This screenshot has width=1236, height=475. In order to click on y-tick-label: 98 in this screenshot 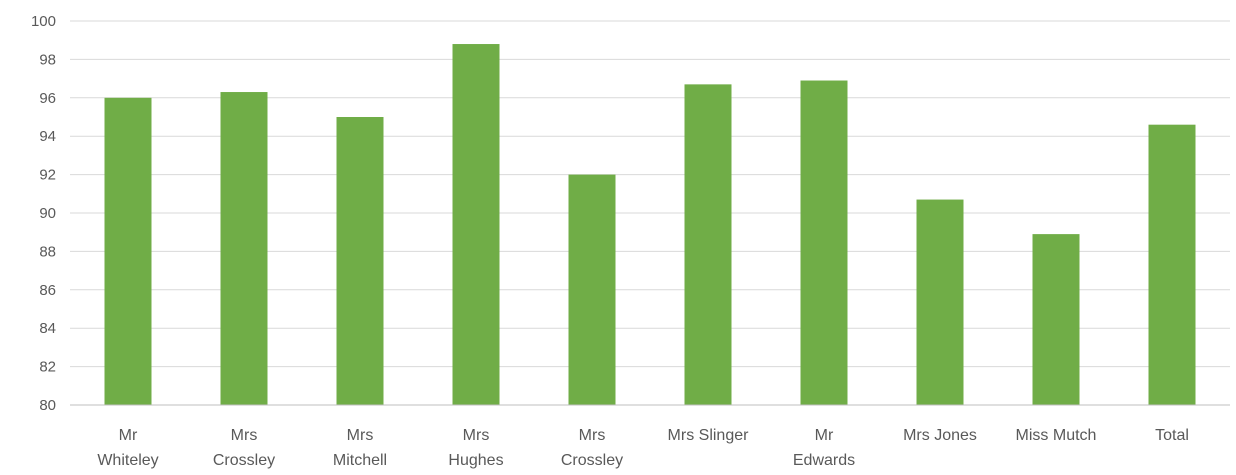, I will do `click(47, 59)`.